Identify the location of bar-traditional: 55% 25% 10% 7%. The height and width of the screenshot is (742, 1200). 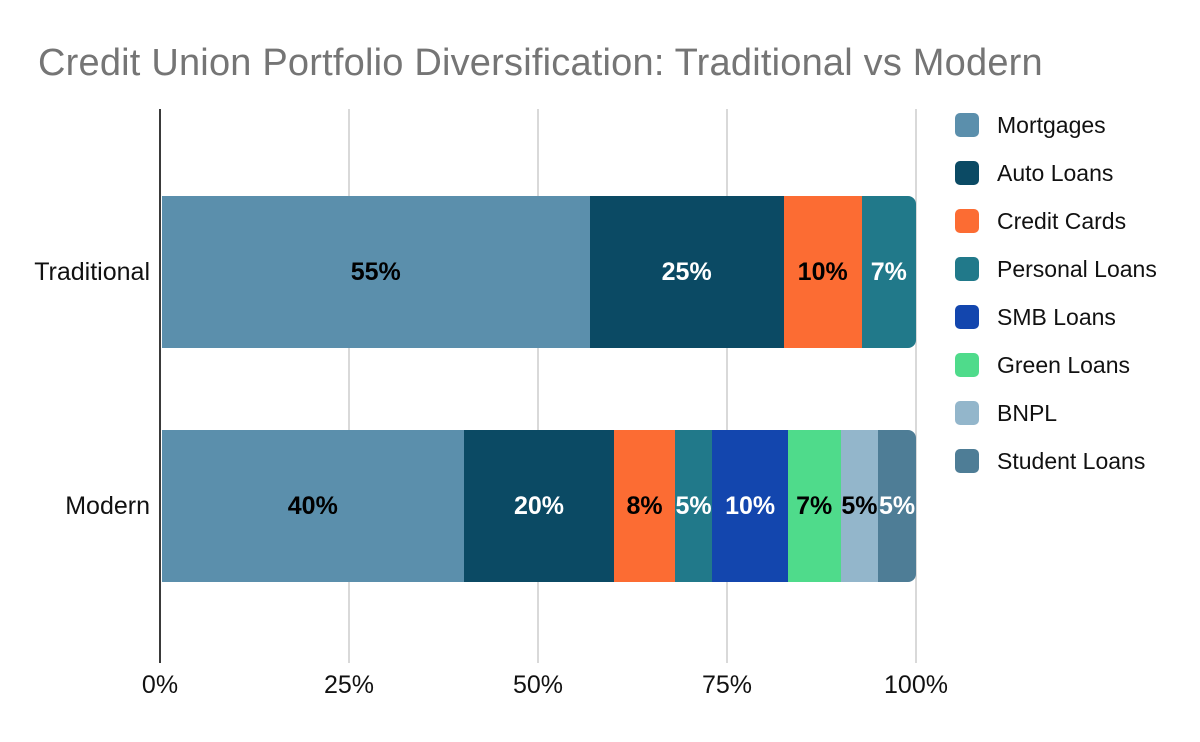
(539, 272).